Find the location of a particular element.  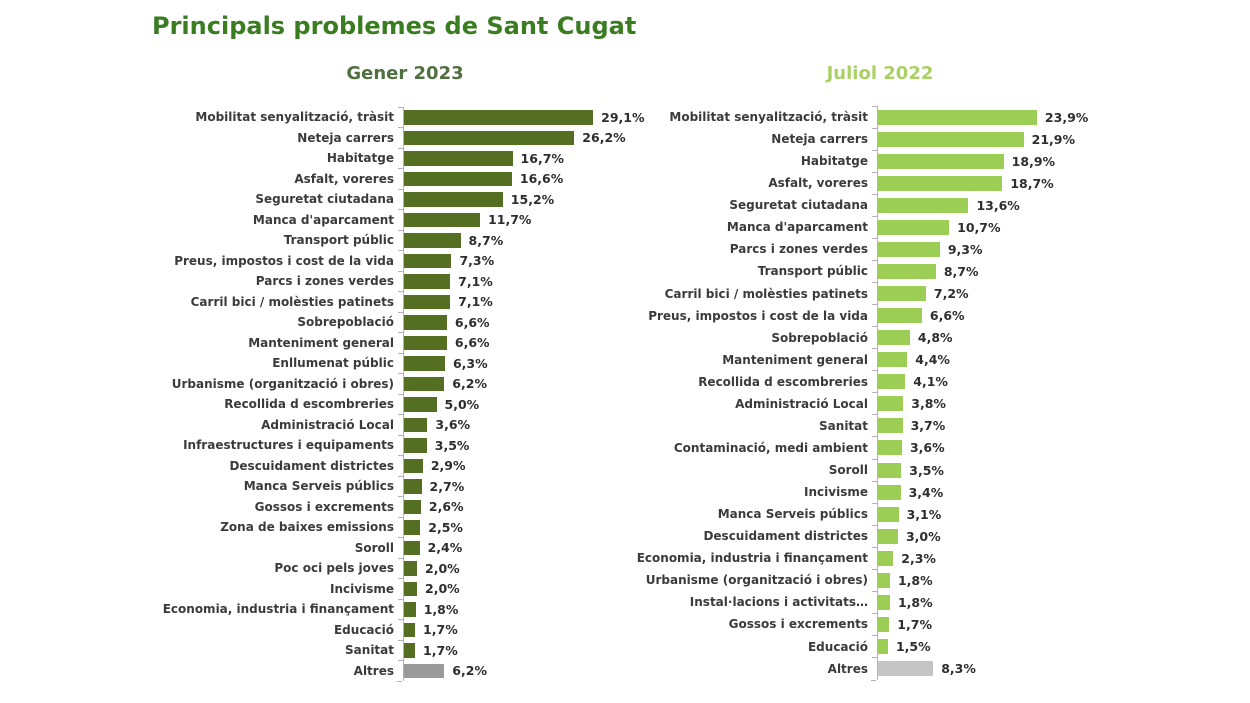

bar-zone: 11,7% is located at coordinates (534, 219).